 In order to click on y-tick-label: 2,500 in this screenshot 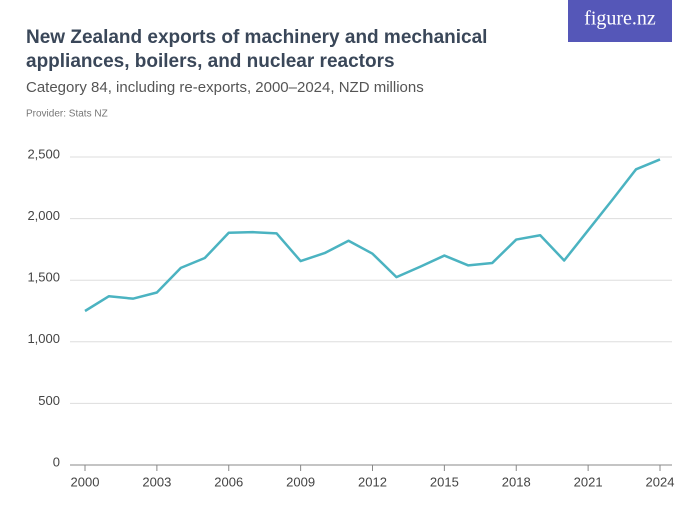, I will do `click(43, 153)`.